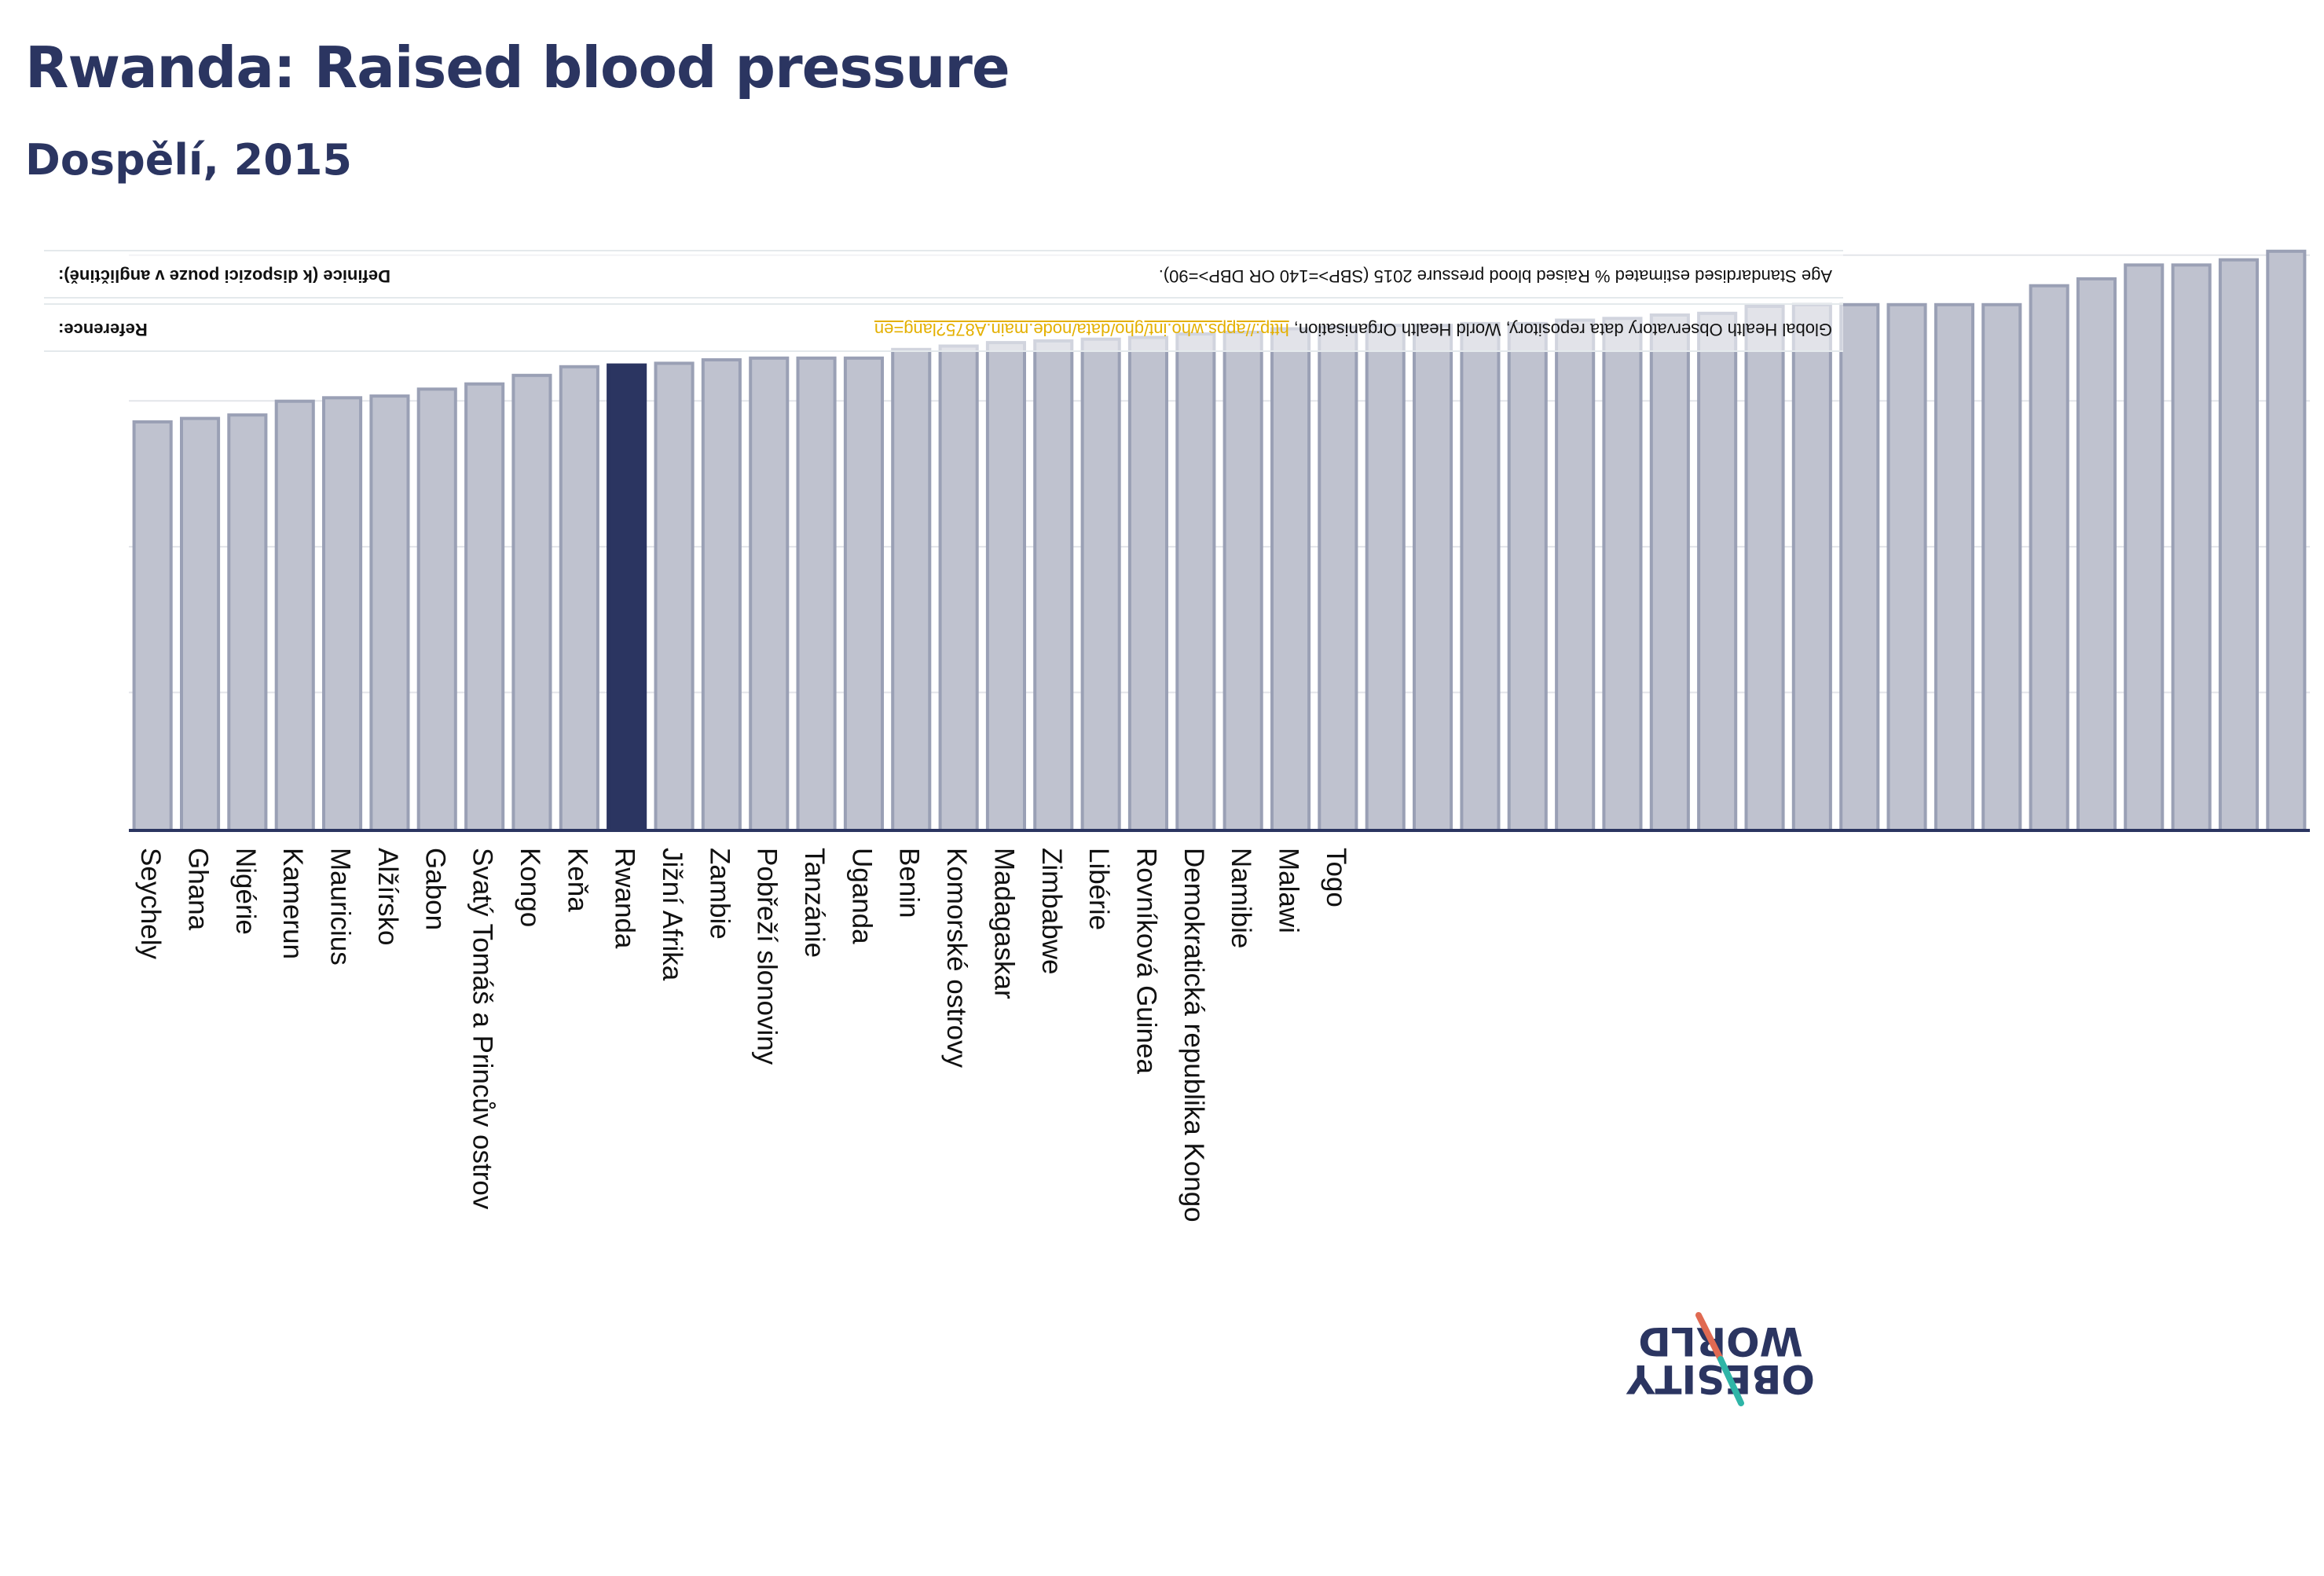  What do you see at coordinates (814, 903) in the screenshot?
I see `category-label: Tanzánie` at bounding box center [814, 903].